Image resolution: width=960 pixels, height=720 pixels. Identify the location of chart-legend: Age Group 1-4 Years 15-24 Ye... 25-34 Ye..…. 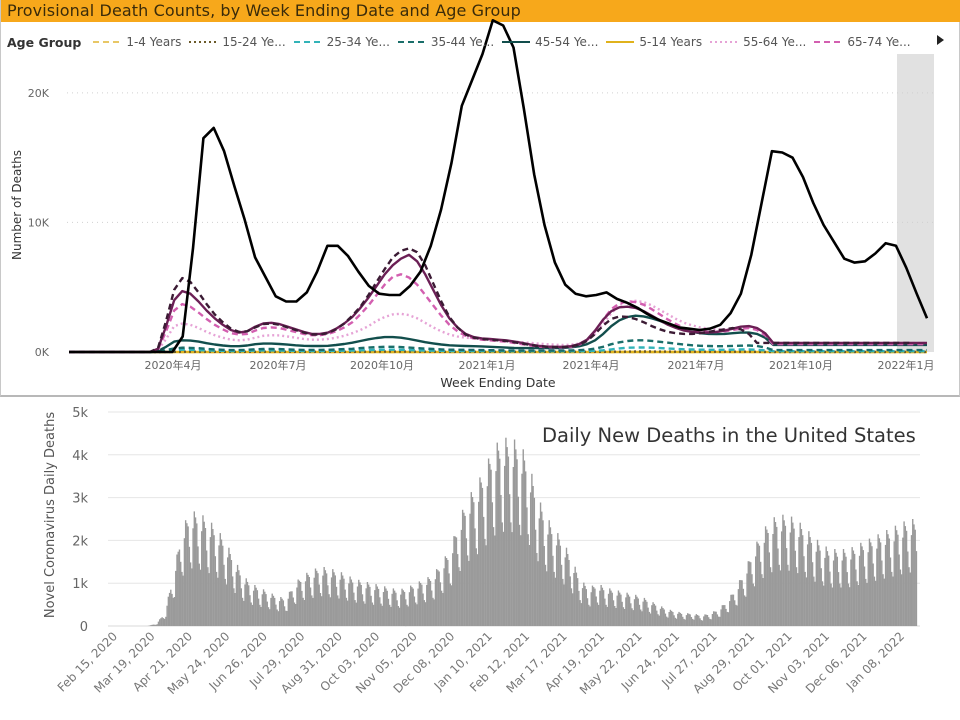
(462, 42).